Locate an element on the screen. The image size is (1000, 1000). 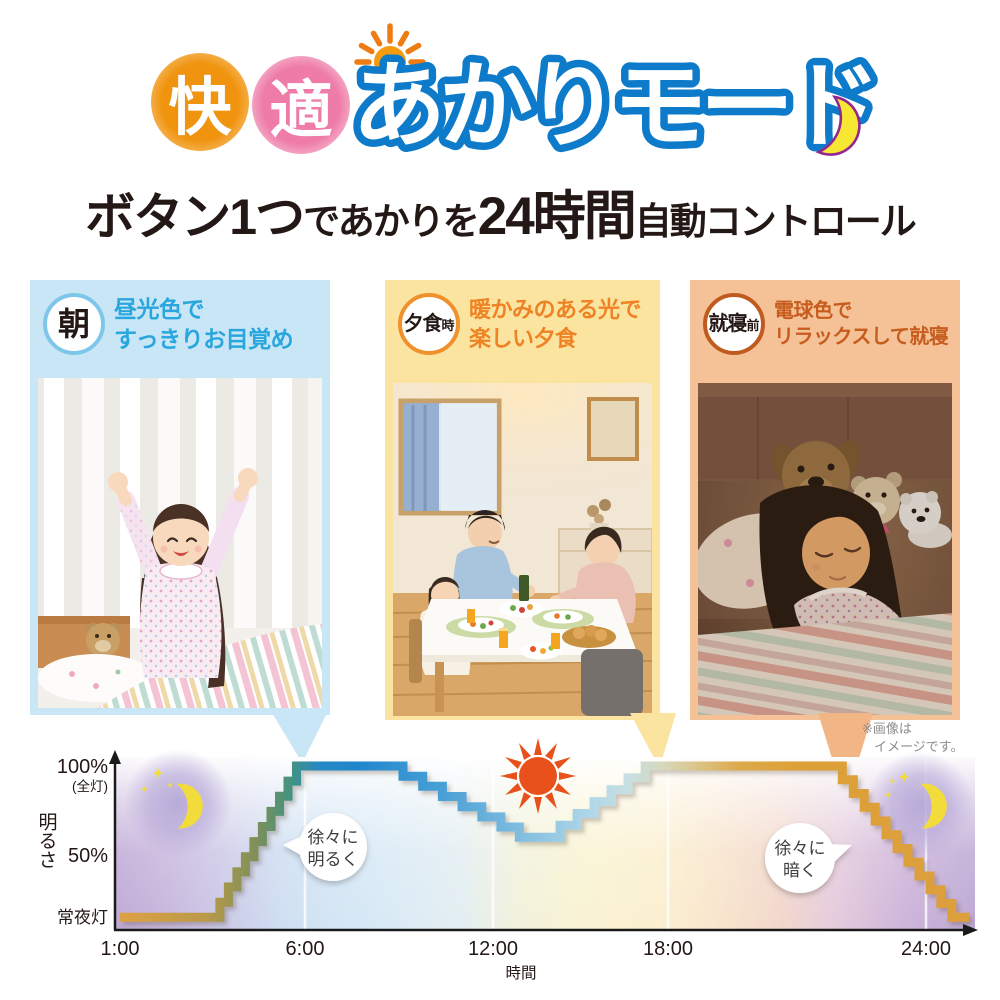
dinner-caption-line2: 楽しい夕食 is located at coordinates (523, 338).